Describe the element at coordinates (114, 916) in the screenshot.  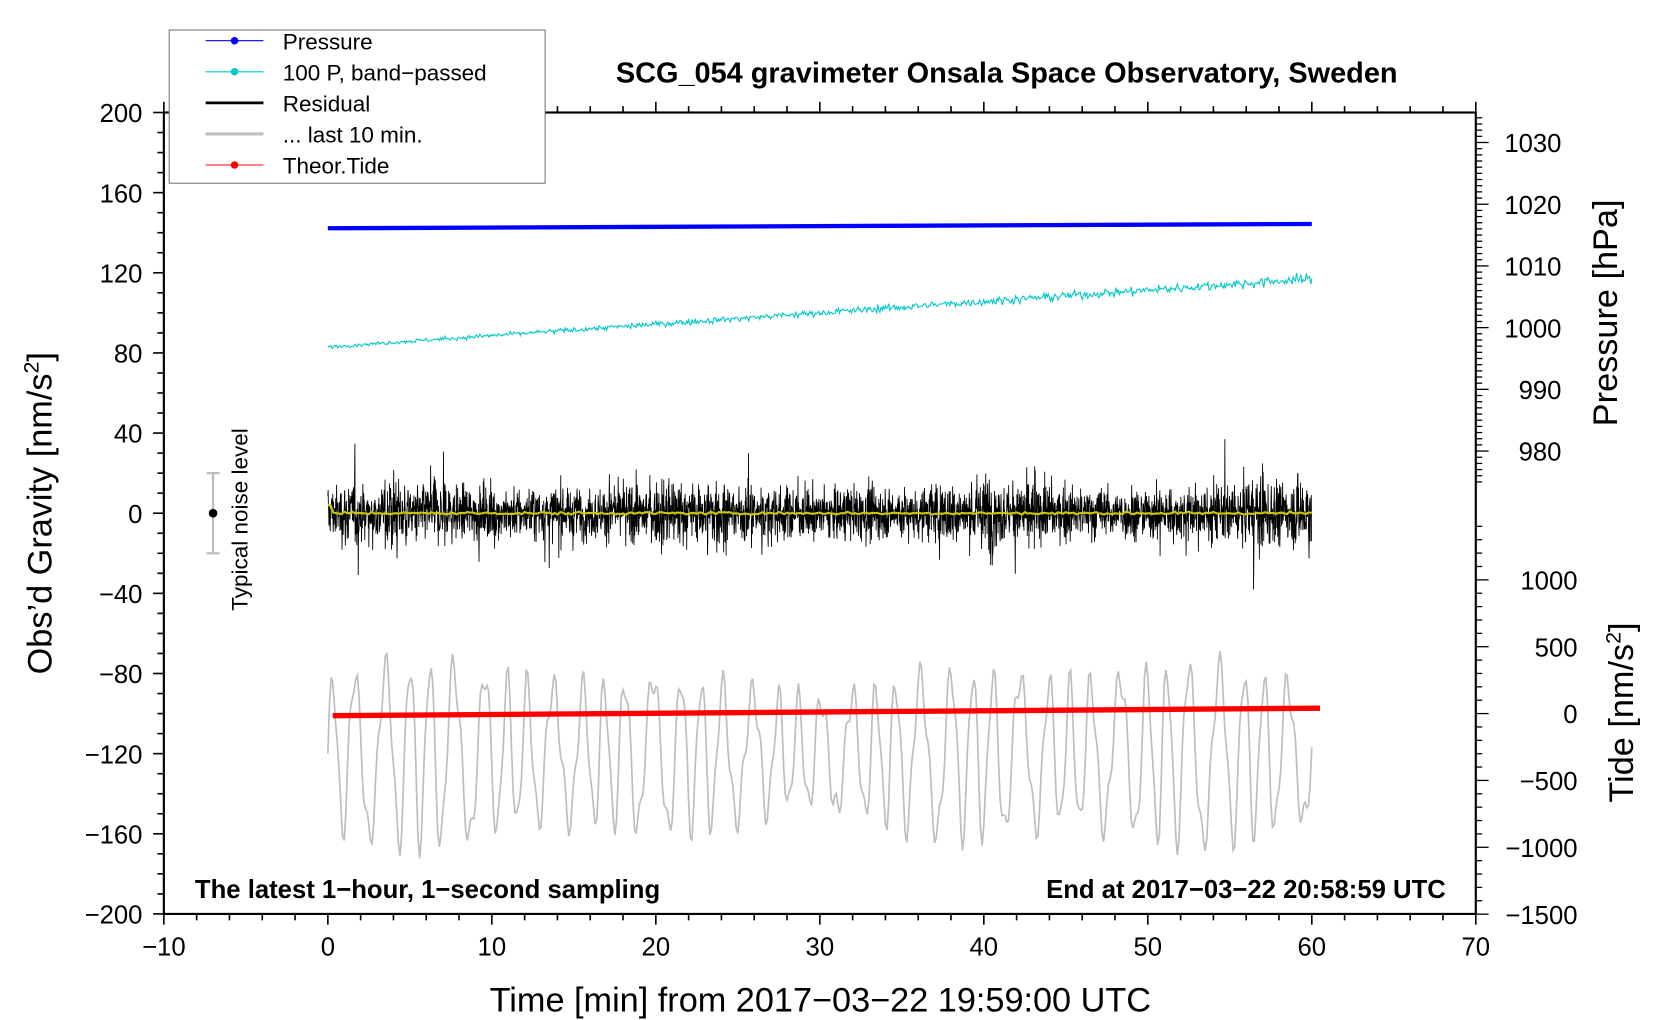
I see `y-left-tick-label: −200` at that location.